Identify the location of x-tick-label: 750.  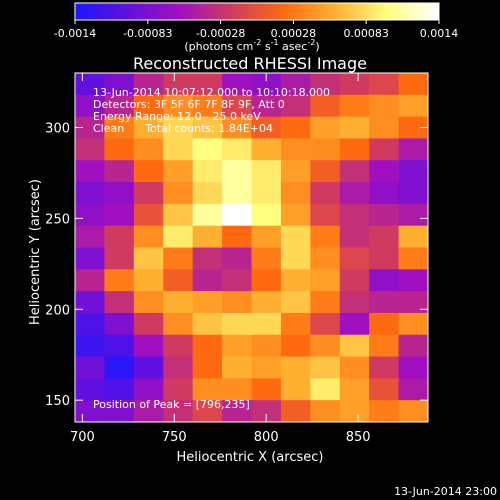
(174, 437).